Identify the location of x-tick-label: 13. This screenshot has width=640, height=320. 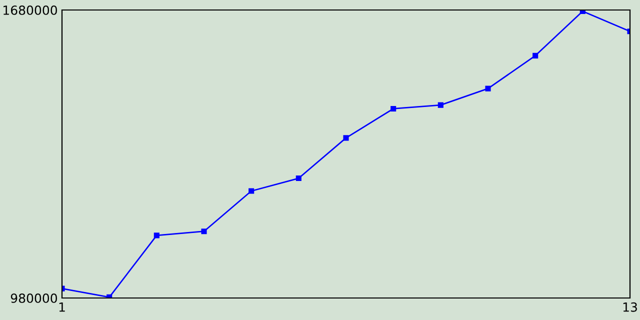
(630, 307).